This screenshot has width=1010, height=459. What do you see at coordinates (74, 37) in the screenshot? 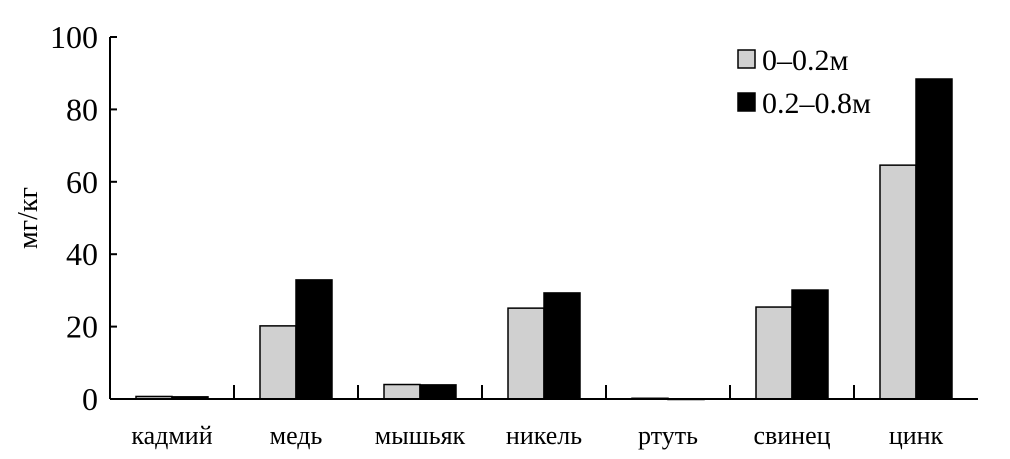
I see `y-tick-label: 100` at bounding box center [74, 37].